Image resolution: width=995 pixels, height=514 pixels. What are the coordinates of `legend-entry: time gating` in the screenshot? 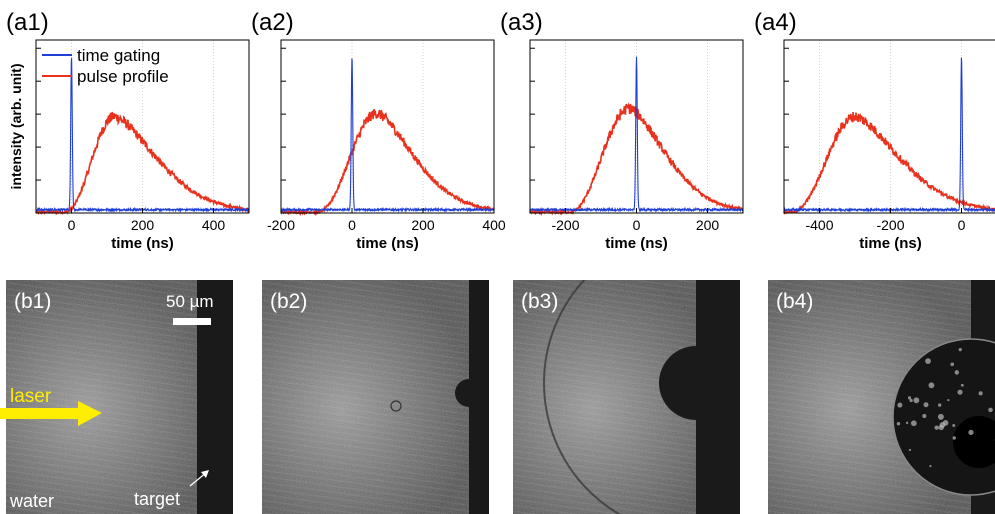 It's located at (118, 55).